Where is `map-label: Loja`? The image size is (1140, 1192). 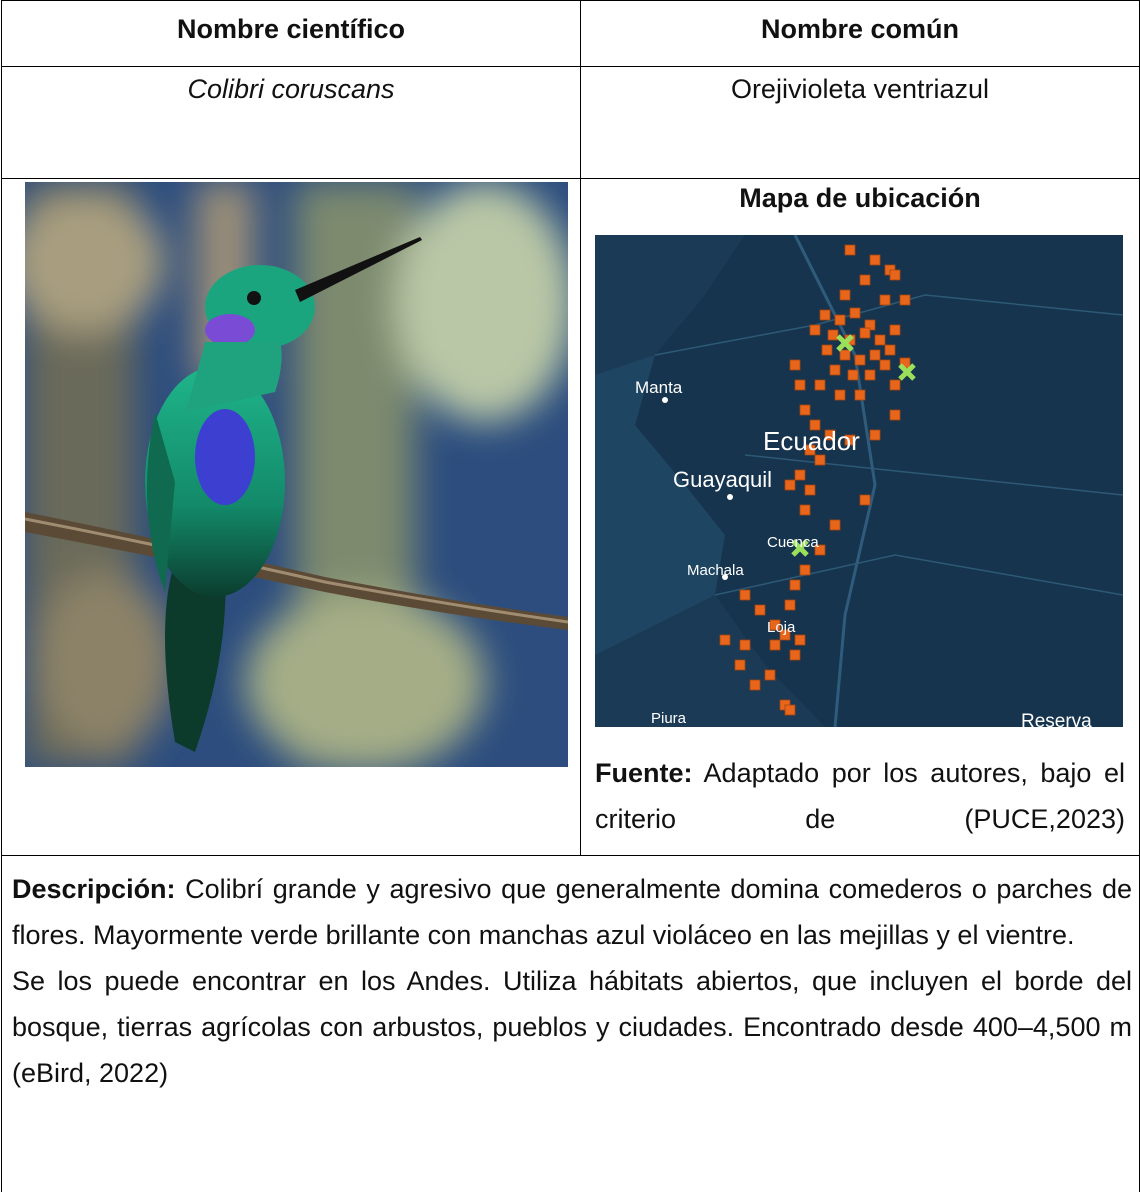
map-label: Loja is located at coordinates (781, 627).